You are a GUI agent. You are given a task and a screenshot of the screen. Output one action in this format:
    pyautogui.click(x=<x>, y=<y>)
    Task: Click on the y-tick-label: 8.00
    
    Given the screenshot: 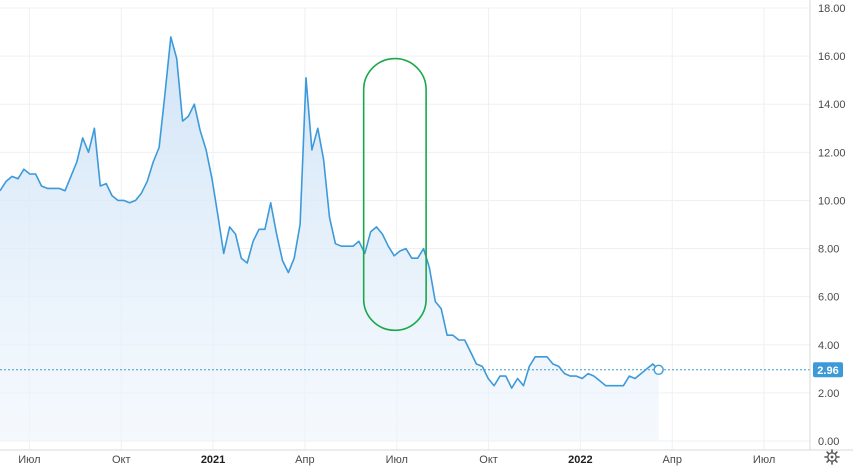 What is the action you would take?
    pyautogui.click(x=828, y=250)
    